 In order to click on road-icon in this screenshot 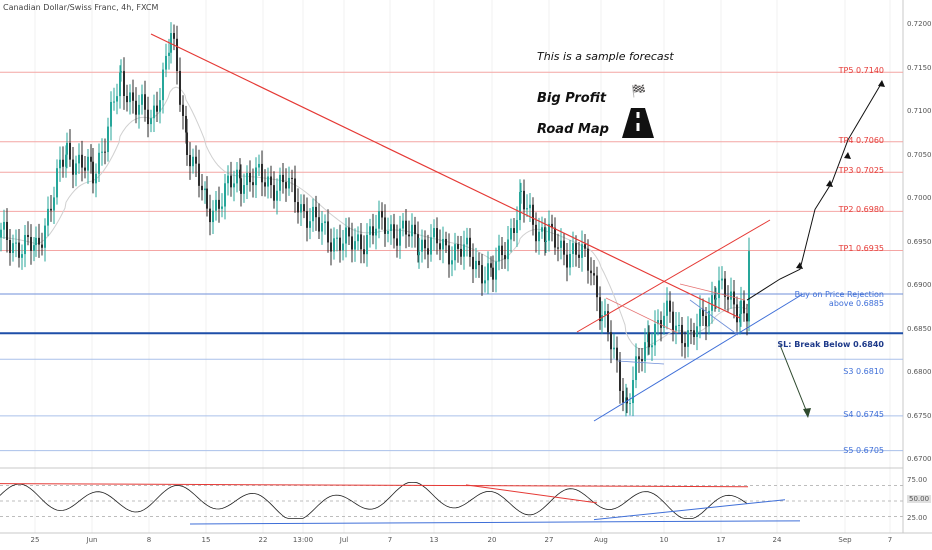, I will do `click(638, 123)`.